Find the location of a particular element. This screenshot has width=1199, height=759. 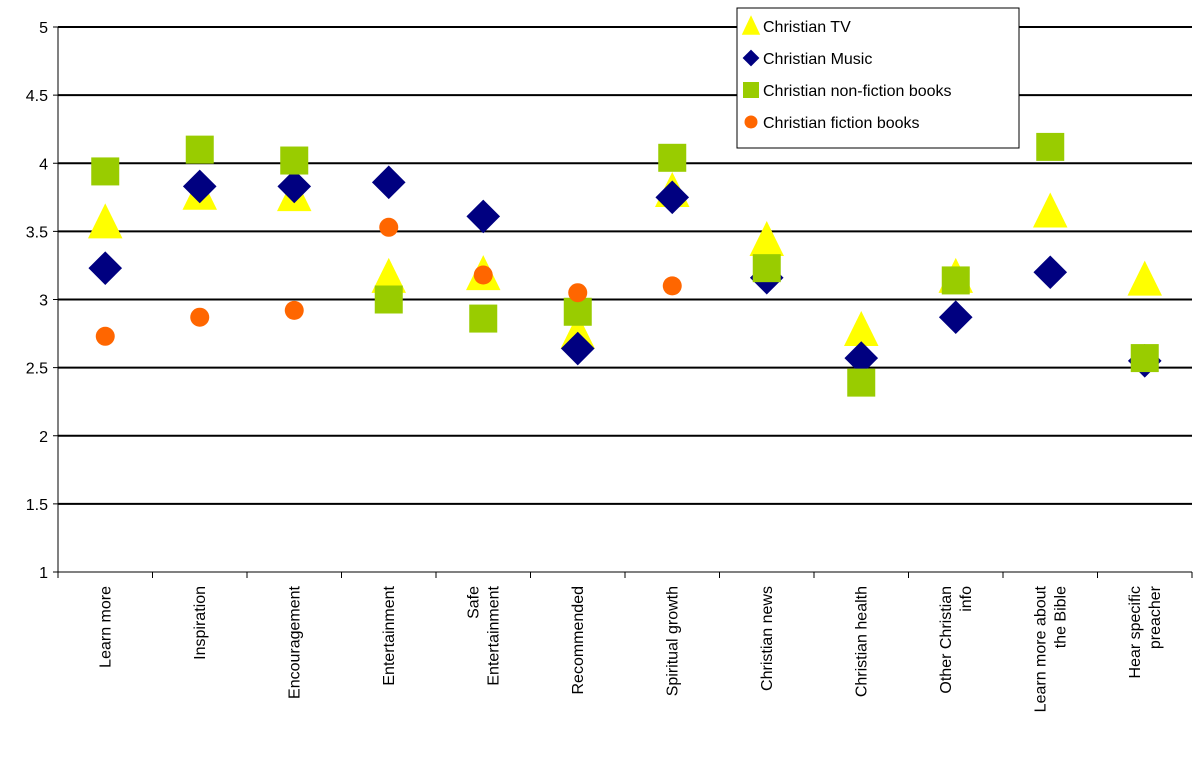

legend-label: Christian TV is located at coordinates (807, 27).